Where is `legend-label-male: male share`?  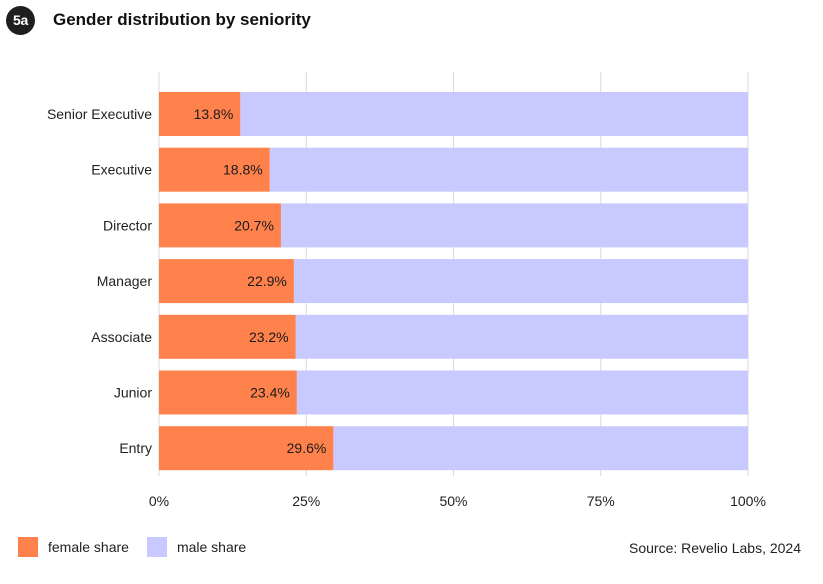 legend-label-male: male share is located at coordinates (211, 547).